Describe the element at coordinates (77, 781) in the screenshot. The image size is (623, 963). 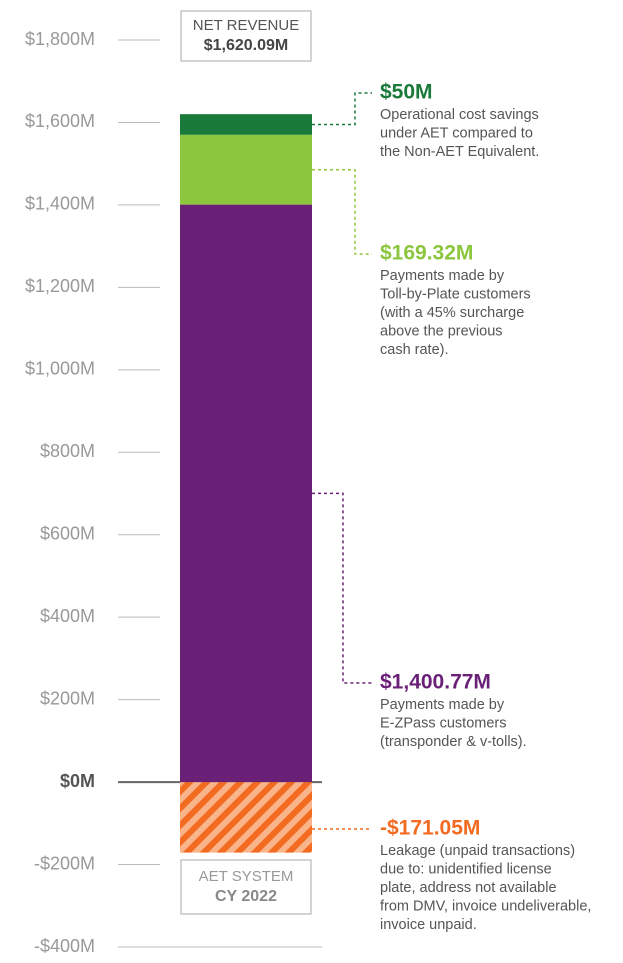
I see `y-tick-label: $0M` at that location.